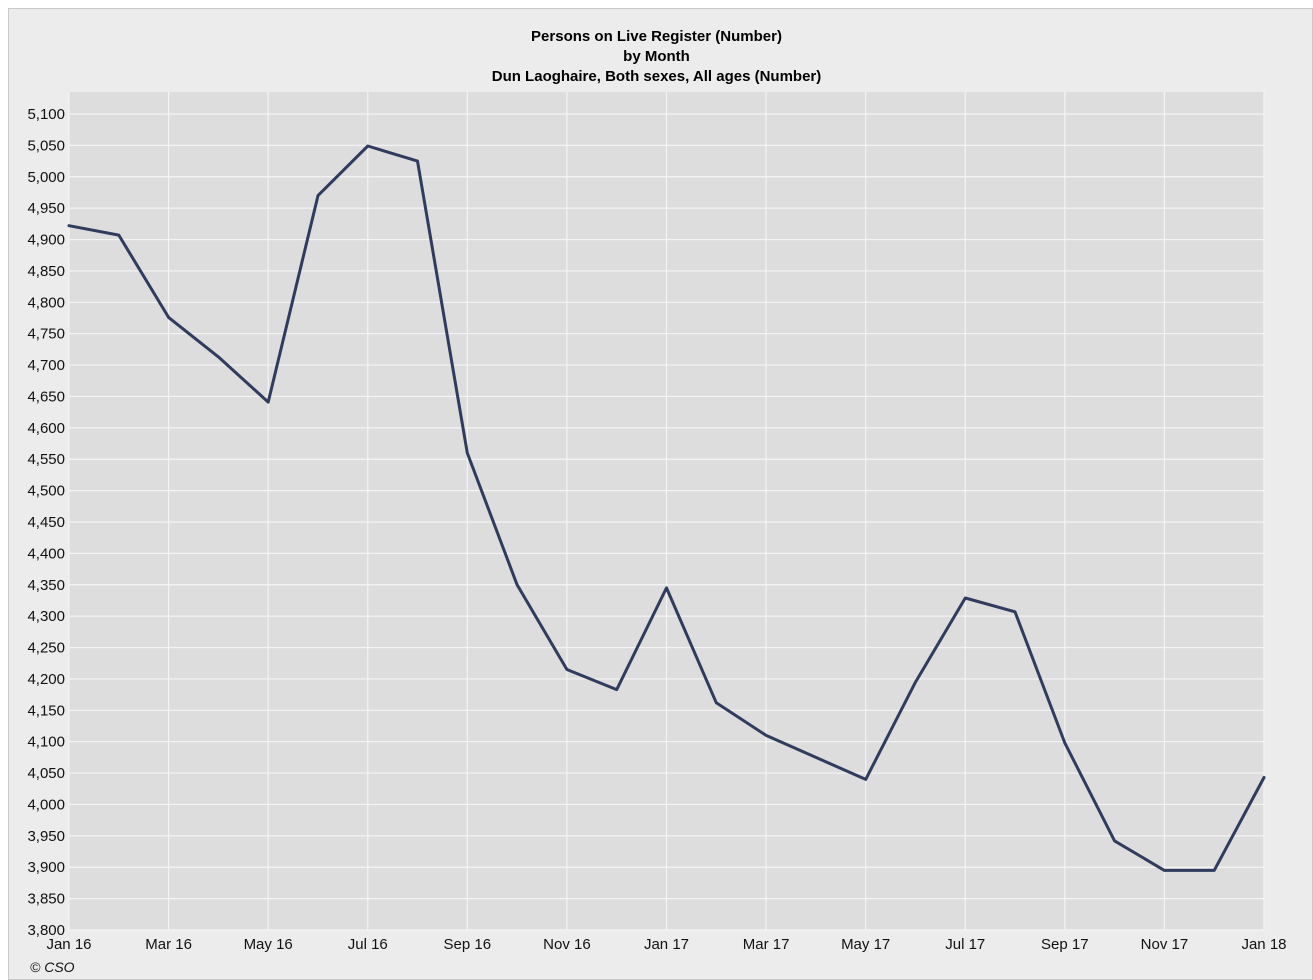  What do you see at coordinates (46, 365) in the screenshot?
I see `y-tick-label: 4,700` at bounding box center [46, 365].